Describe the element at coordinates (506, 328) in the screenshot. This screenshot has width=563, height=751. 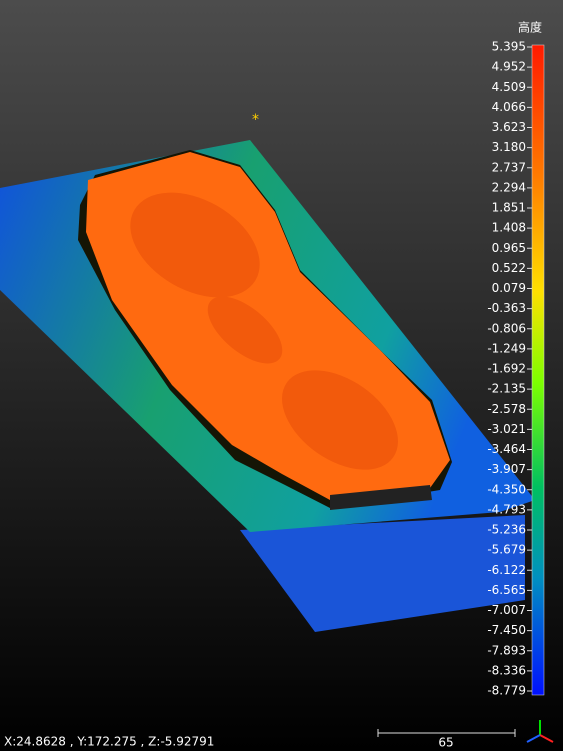
I see `colorbar-label: -0.806` at that location.